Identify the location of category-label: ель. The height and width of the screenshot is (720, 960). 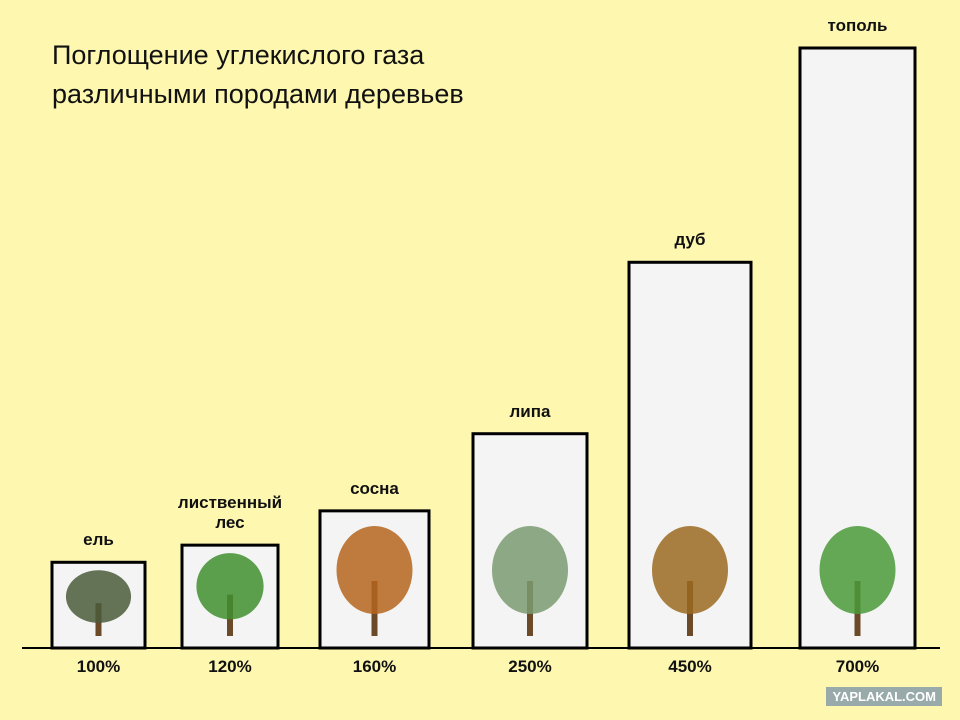
(98, 540).